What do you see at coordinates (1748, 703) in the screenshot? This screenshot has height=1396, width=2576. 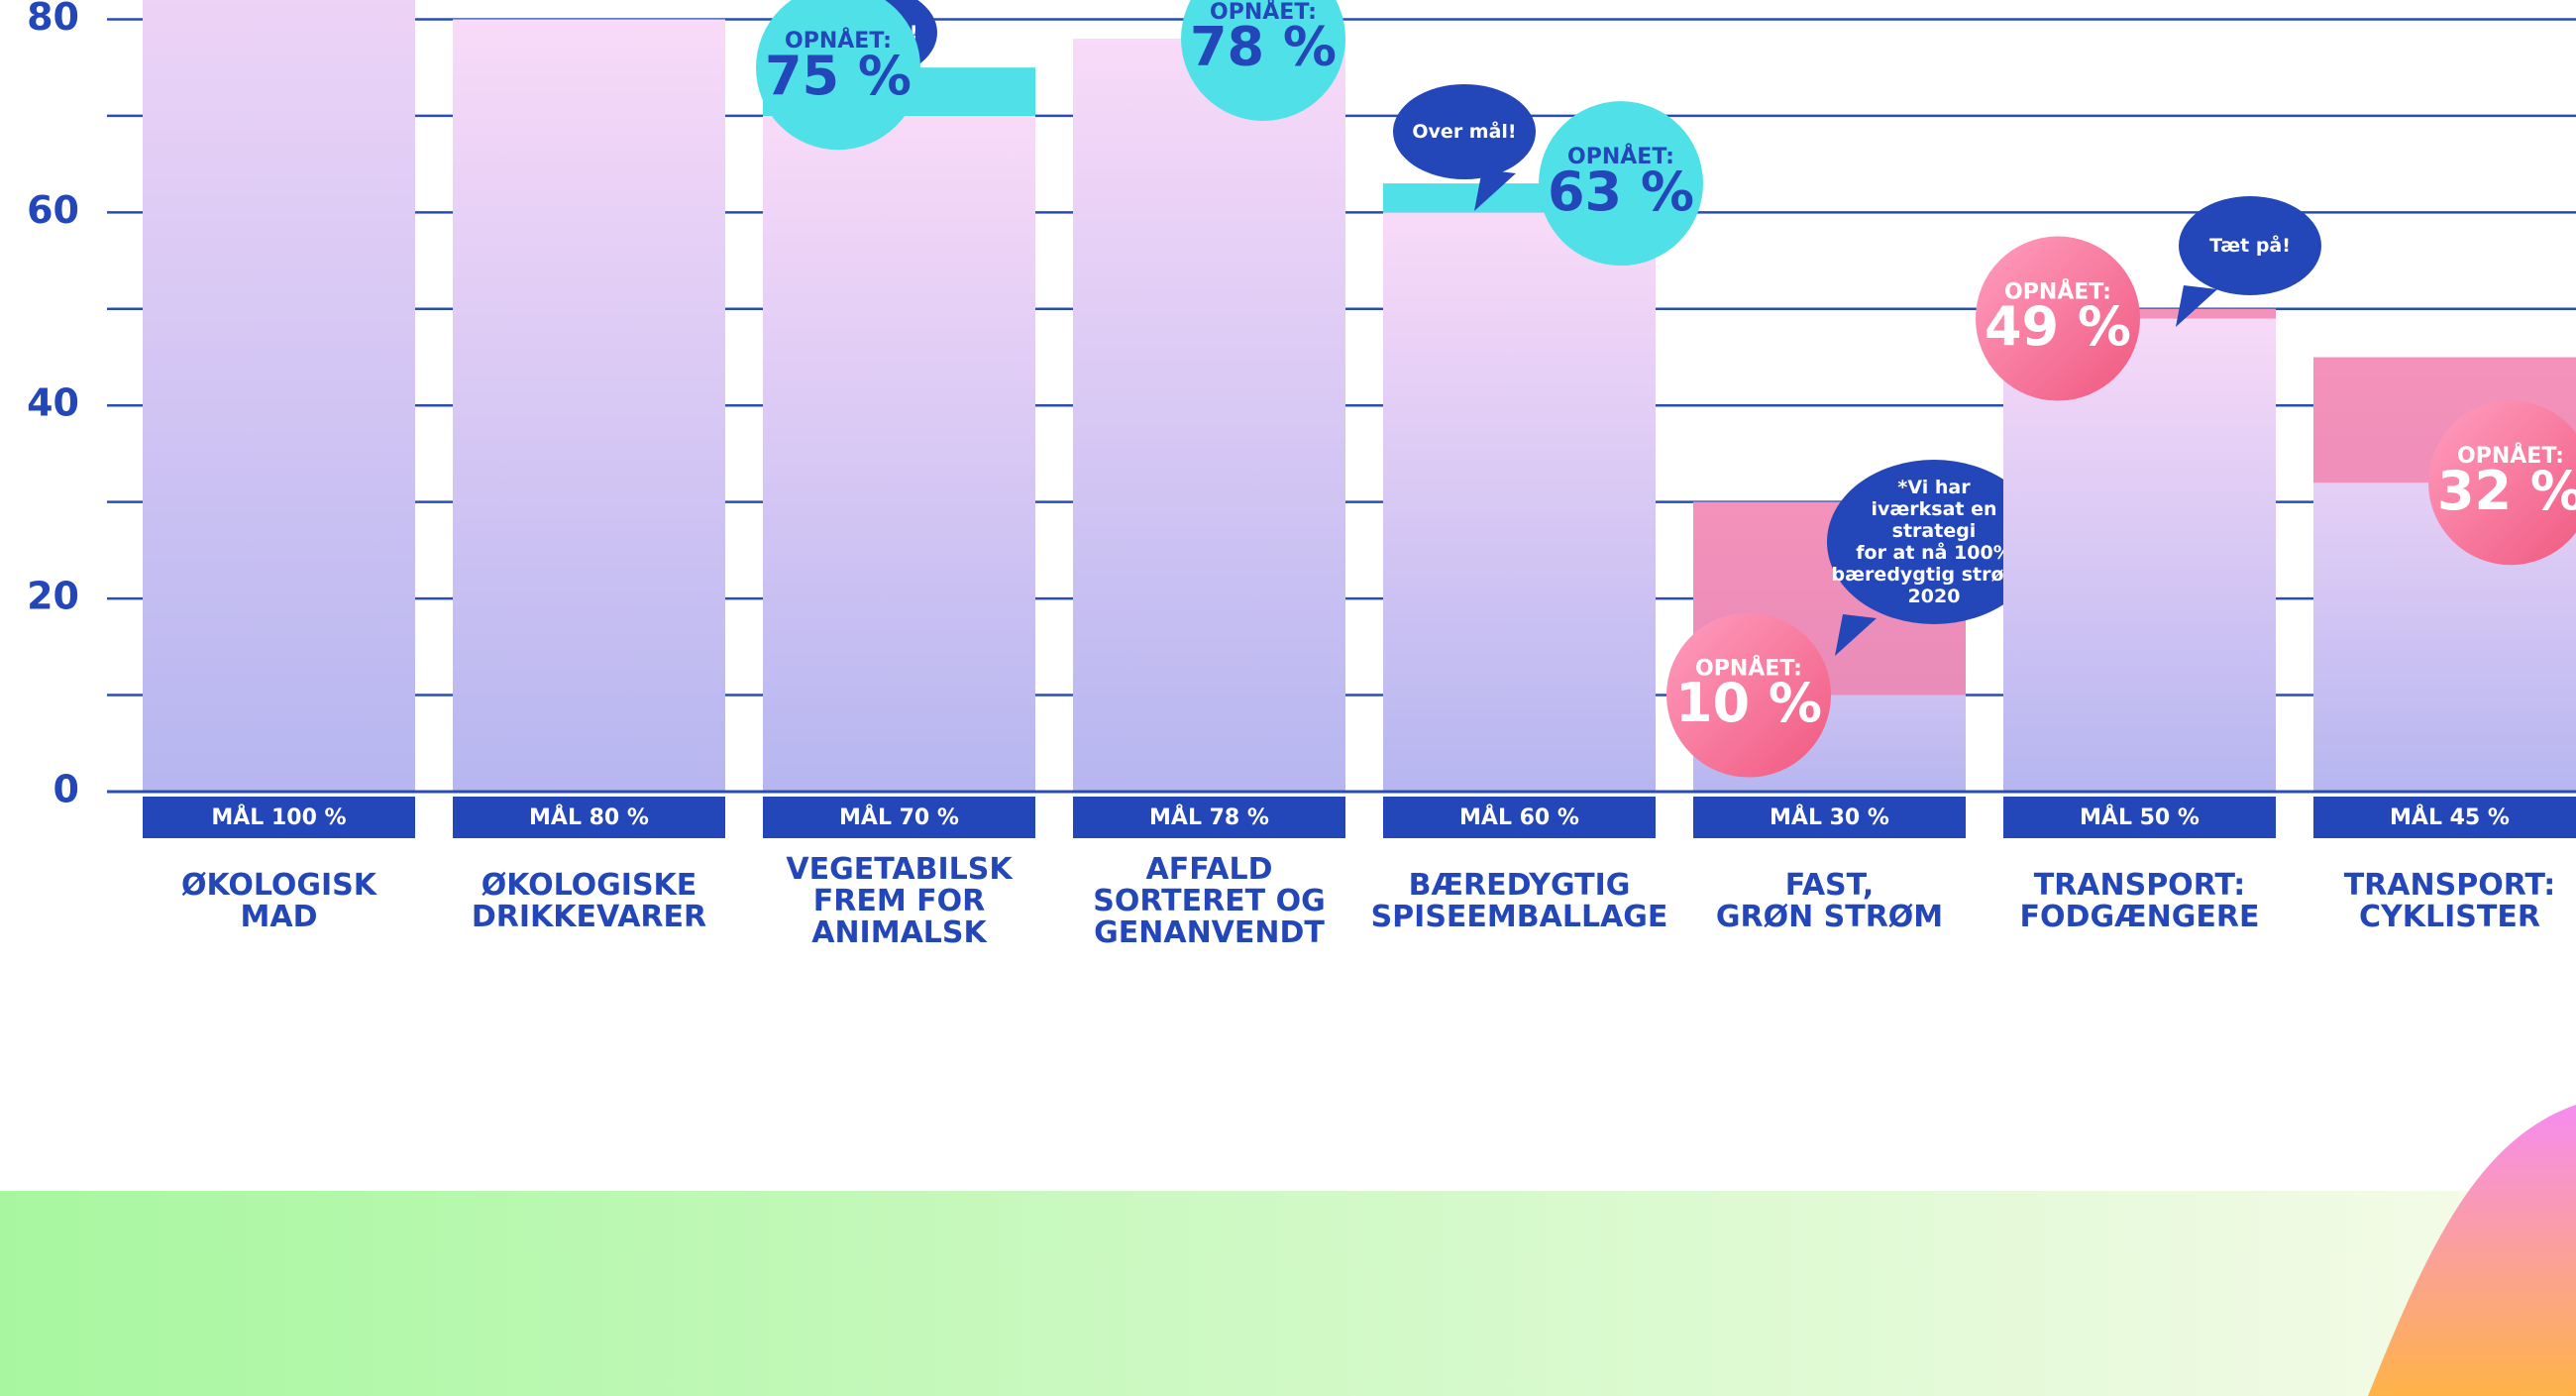 I see `achieved-label: 10 %` at bounding box center [1748, 703].